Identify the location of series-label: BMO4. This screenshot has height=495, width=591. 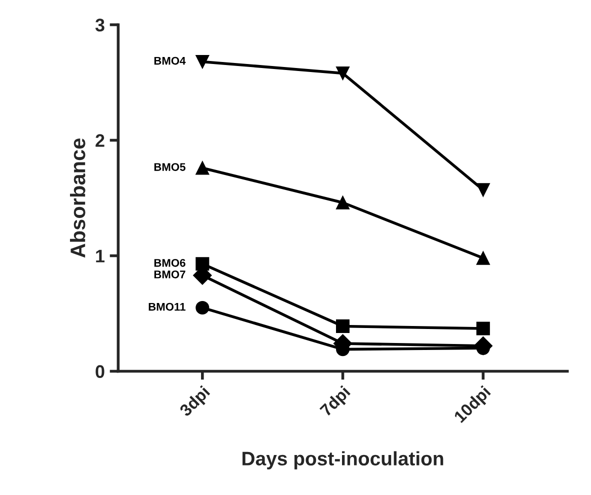
(170, 60).